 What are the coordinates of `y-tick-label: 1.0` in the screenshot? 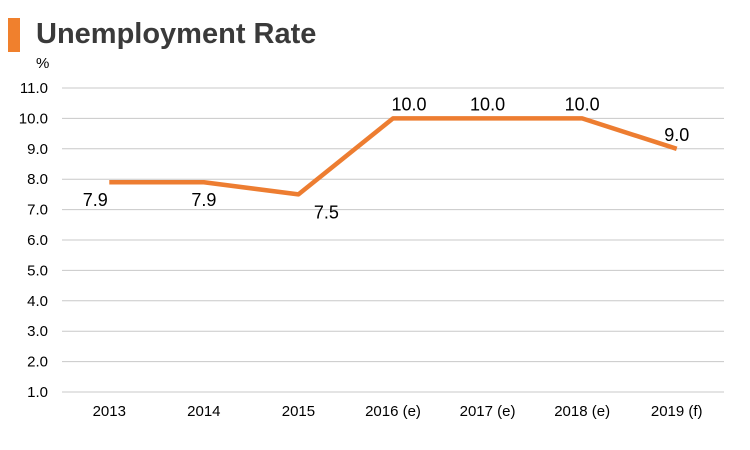 It's located at (37, 392).